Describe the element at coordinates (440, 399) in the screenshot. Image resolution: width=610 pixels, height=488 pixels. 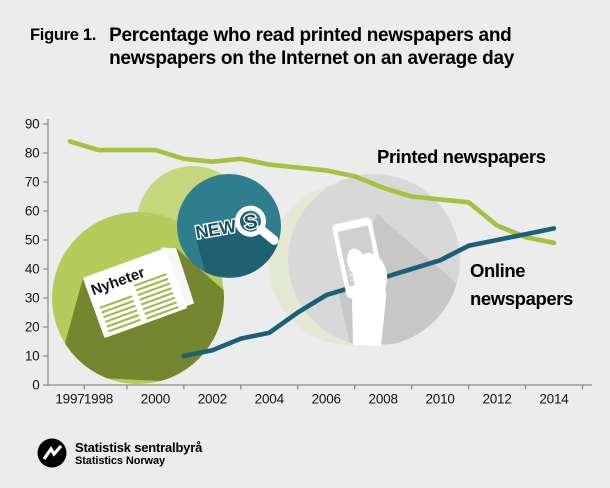
I see `x-tick-label: 2010` at that location.